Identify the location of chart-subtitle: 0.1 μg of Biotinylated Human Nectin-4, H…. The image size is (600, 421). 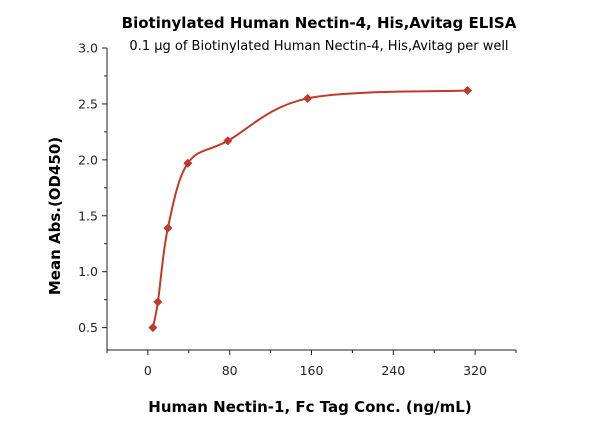
(318, 46).